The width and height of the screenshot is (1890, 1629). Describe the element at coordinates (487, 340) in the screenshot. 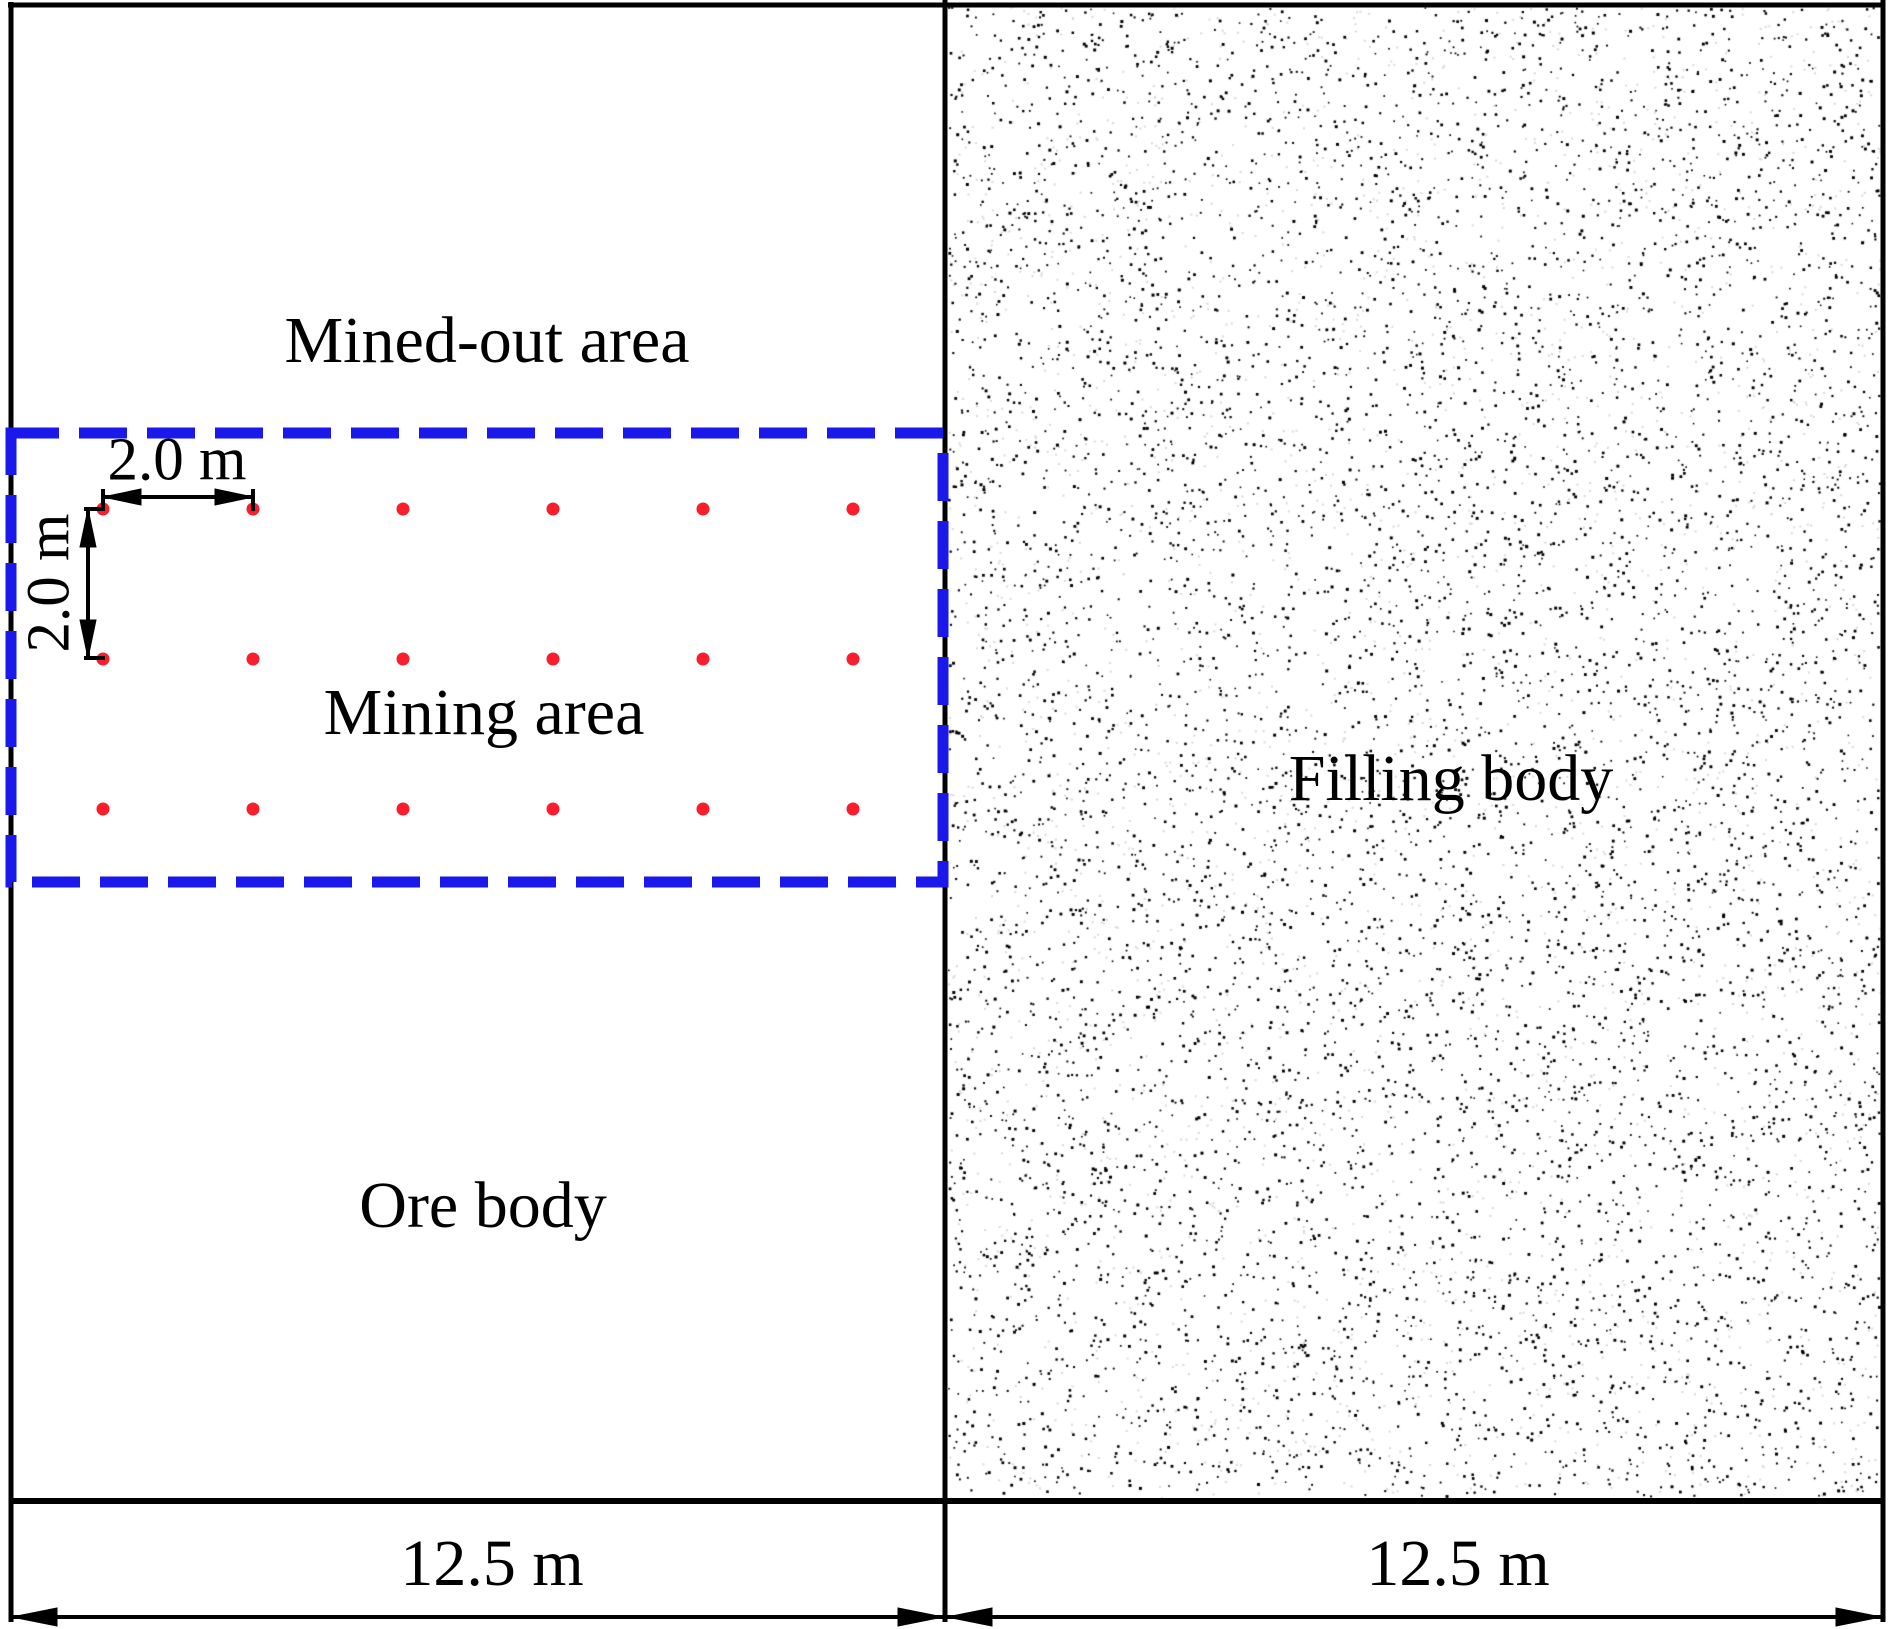

I see `mined-out-area-label: Mined-out area` at that location.